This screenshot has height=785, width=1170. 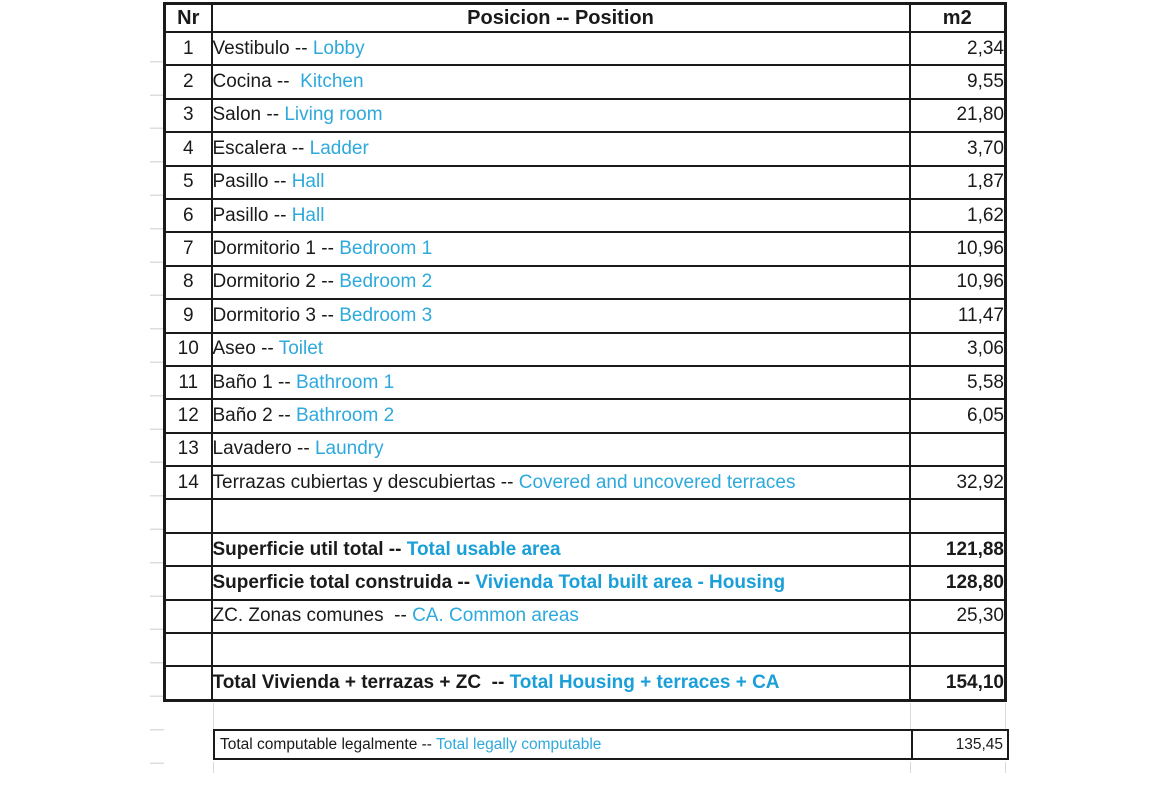 What do you see at coordinates (957, 382) in the screenshot?
I see `row-m2-cell: 5,58` at bounding box center [957, 382].